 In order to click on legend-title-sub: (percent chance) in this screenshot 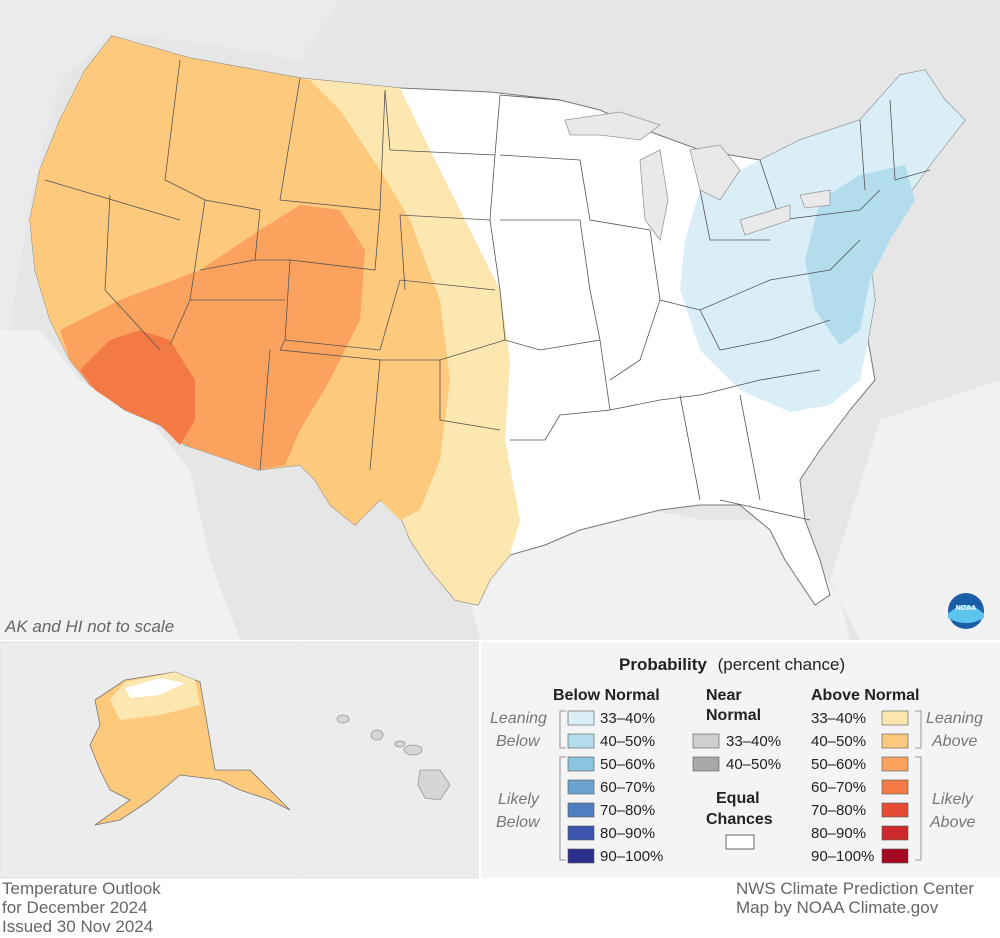, I will do `click(782, 664)`.